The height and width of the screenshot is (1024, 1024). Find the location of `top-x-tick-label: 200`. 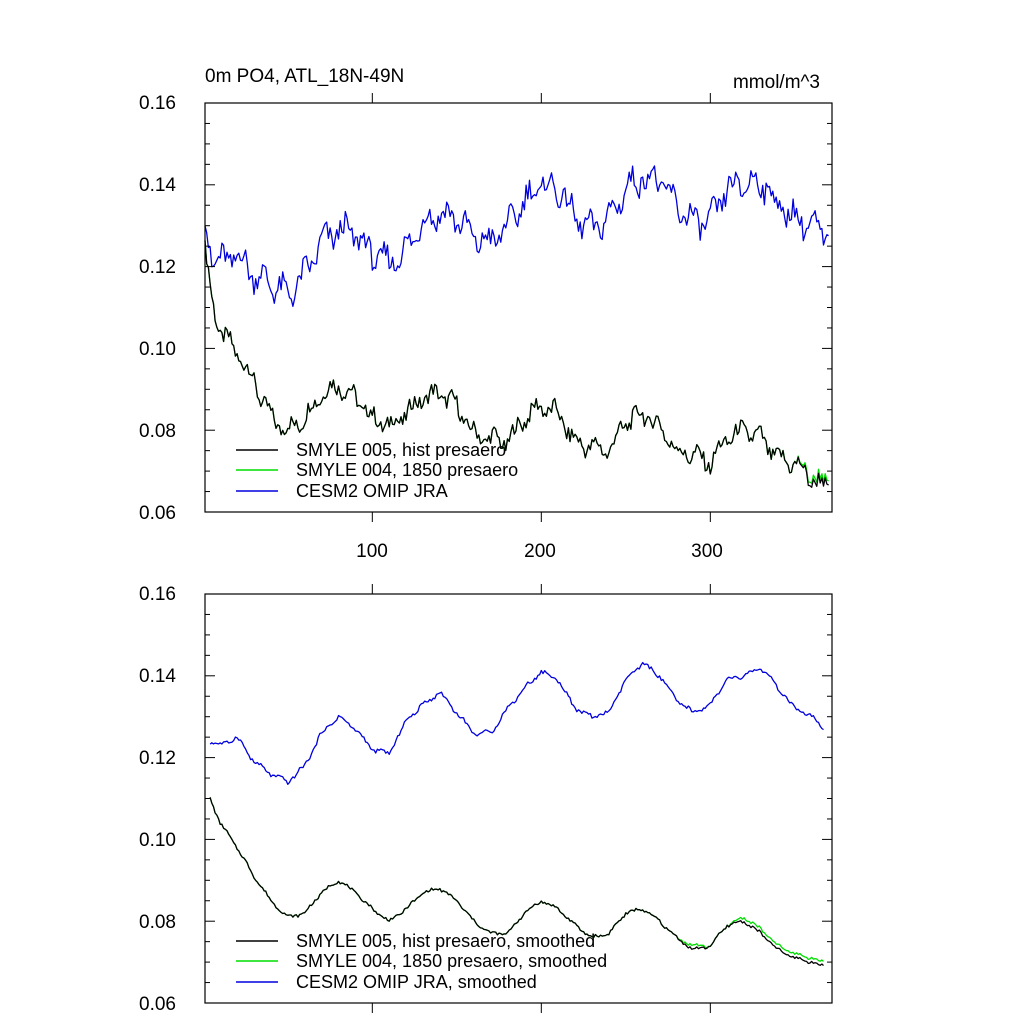

top-x-tick-label: 200 is located at coordinates (540, 551).